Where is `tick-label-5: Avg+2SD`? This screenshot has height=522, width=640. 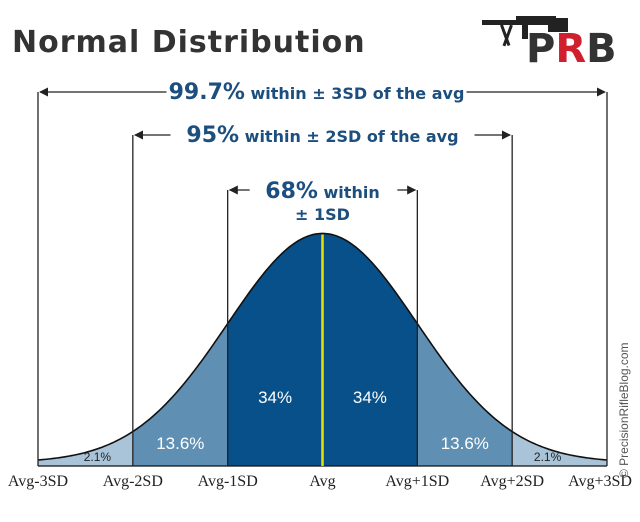 tick-label-5: Avg+2SD is located at coordinates (512, 481).